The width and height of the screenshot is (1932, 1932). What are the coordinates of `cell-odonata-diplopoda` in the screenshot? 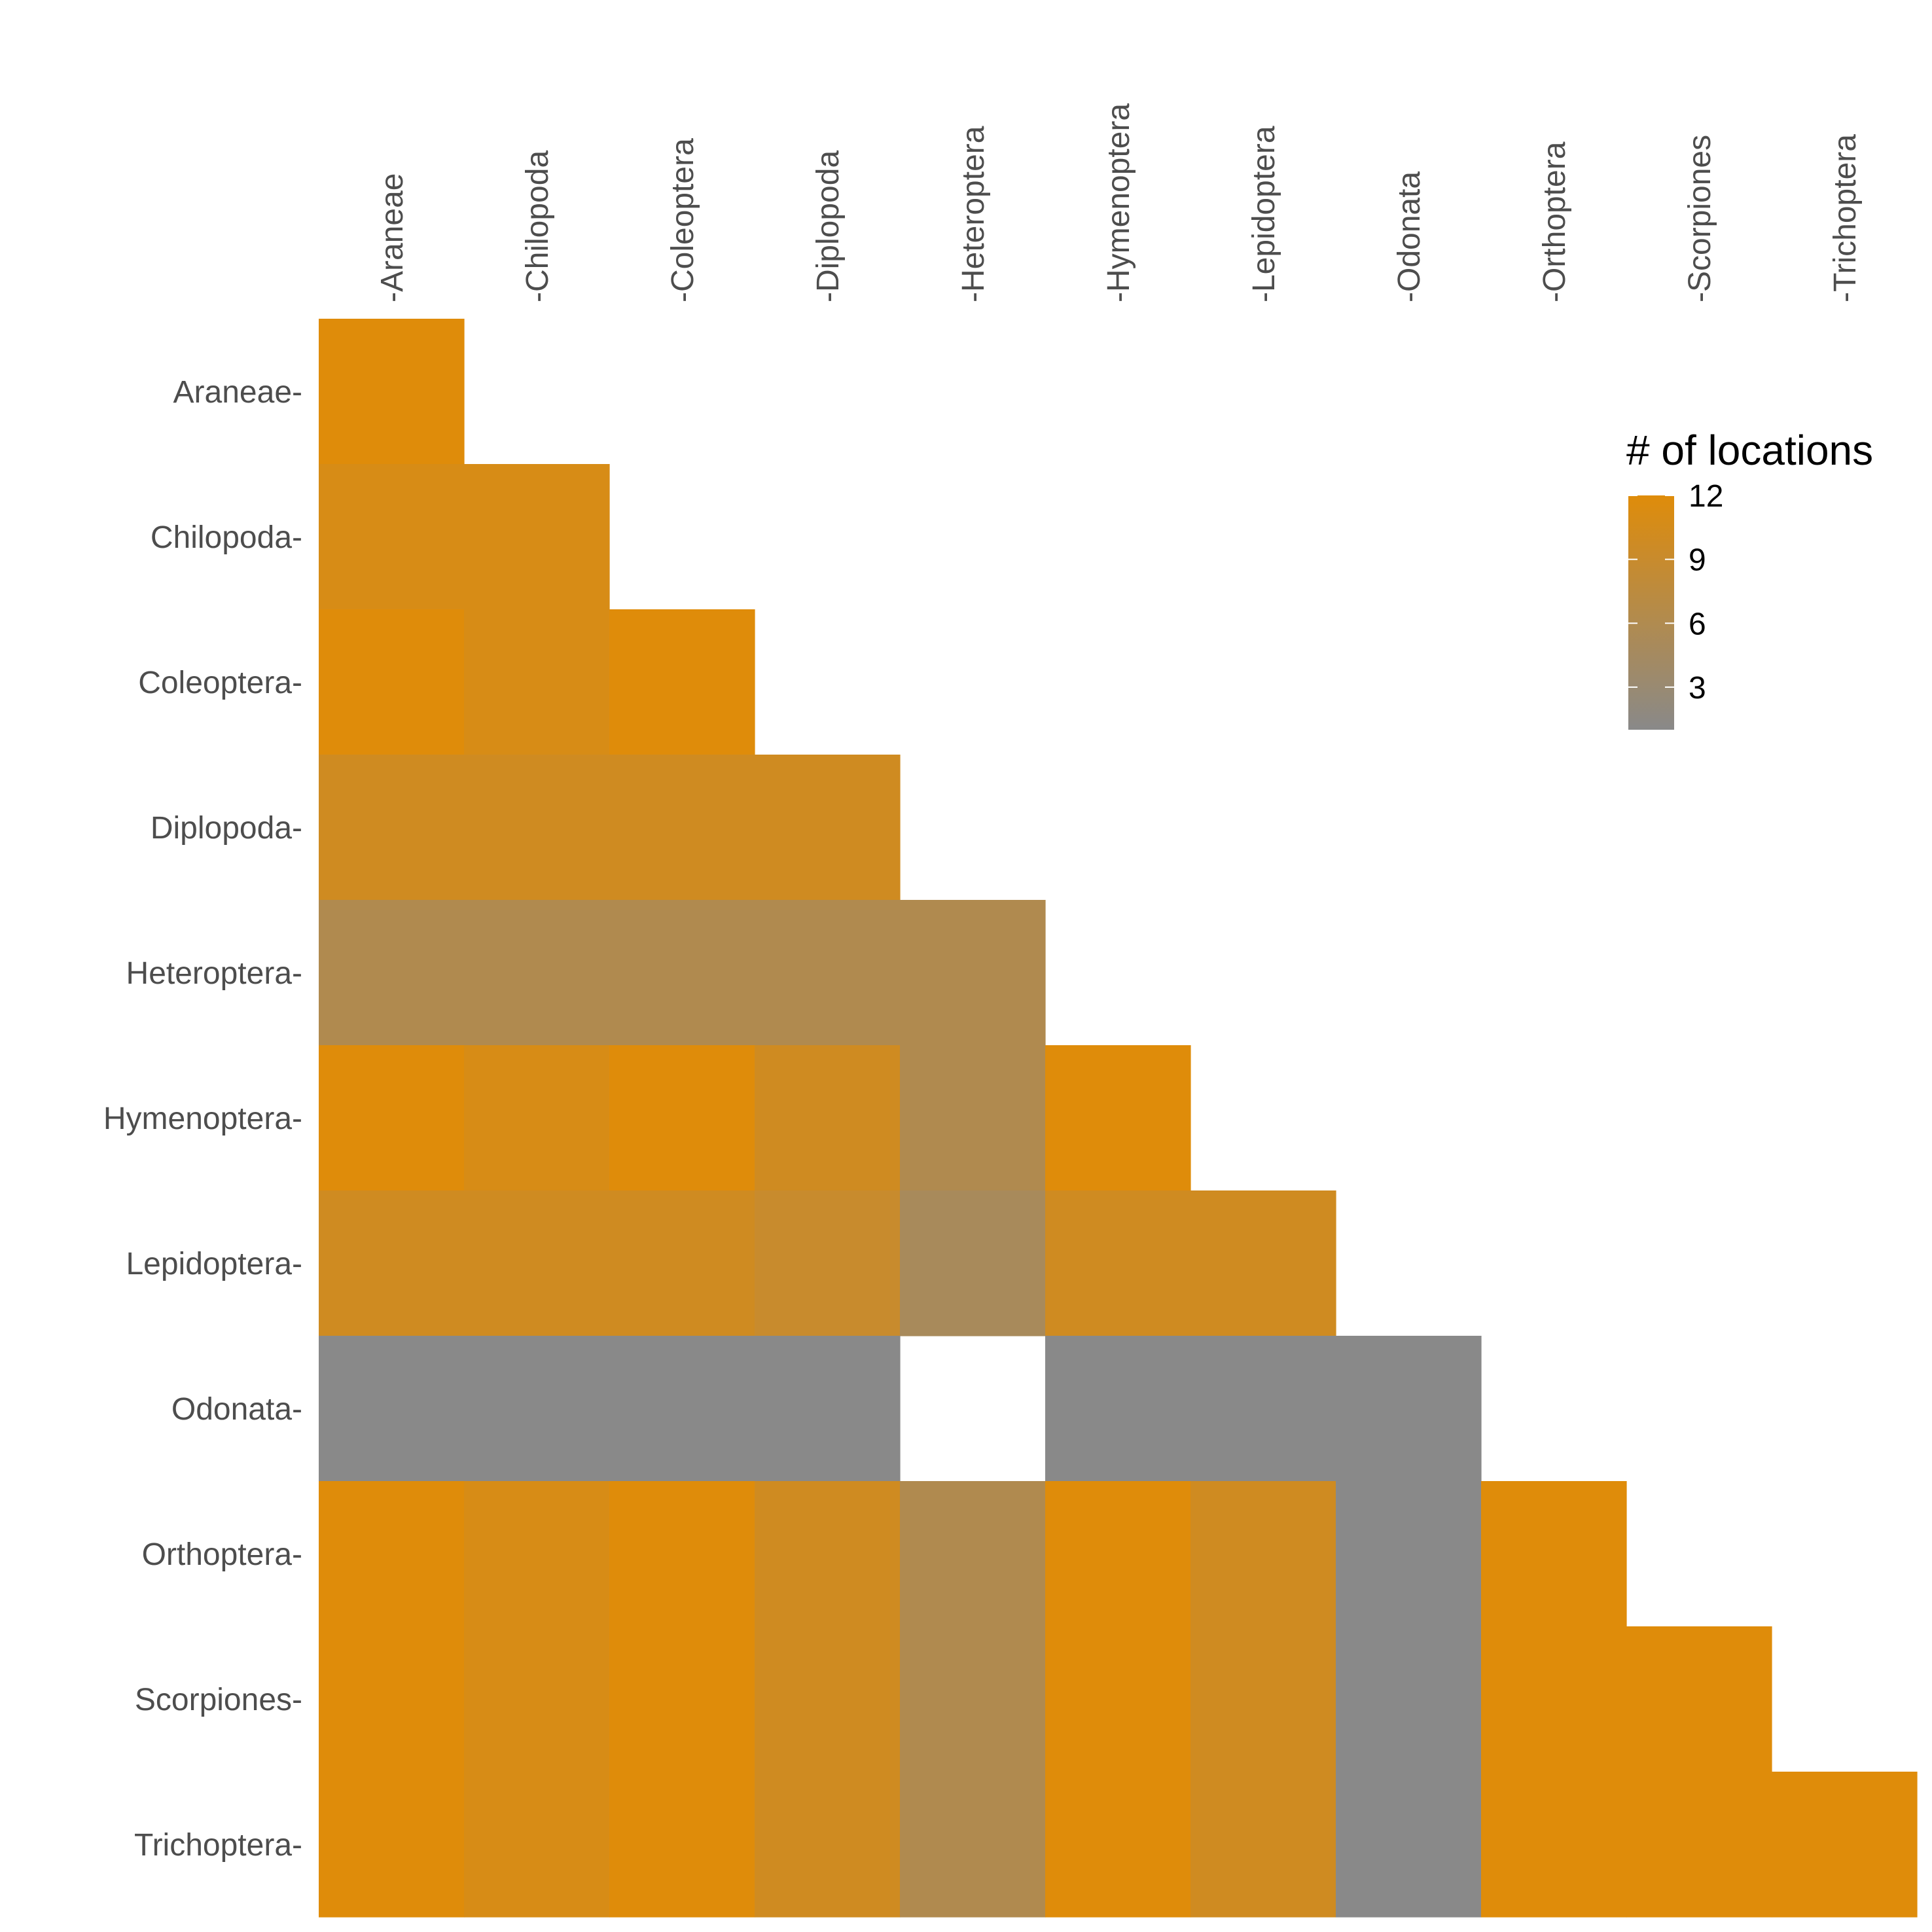 It's located at (828, 1409).